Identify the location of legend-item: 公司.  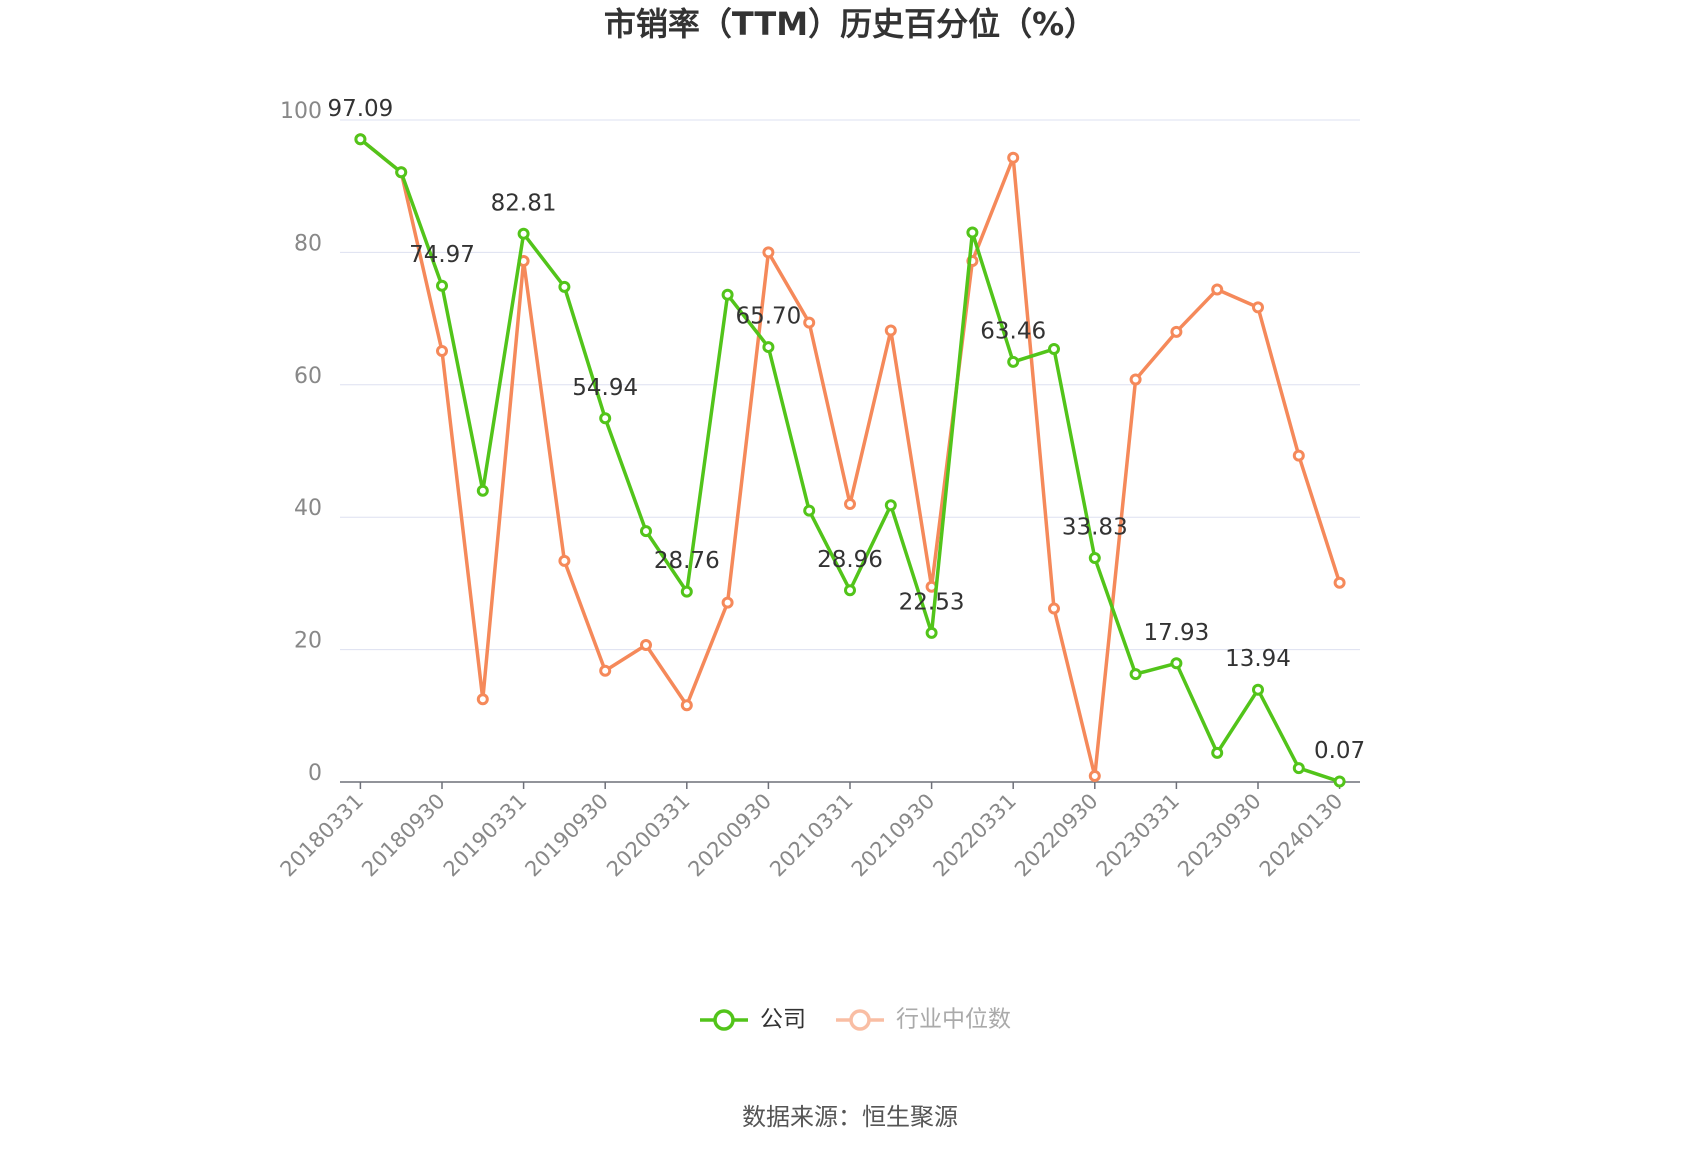
(753, 1020).